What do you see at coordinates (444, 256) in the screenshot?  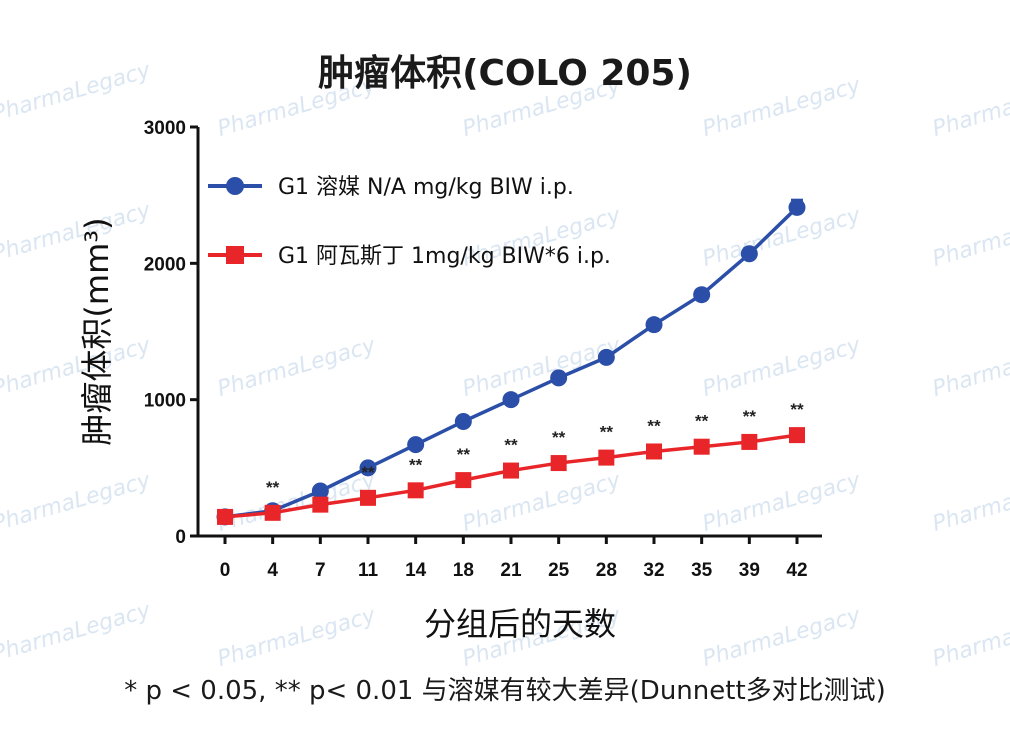 I see `legend-label: G1 阿瓦斯丁 1mg/kg BIW*6 i.p.` at bounding box center [444, 256].